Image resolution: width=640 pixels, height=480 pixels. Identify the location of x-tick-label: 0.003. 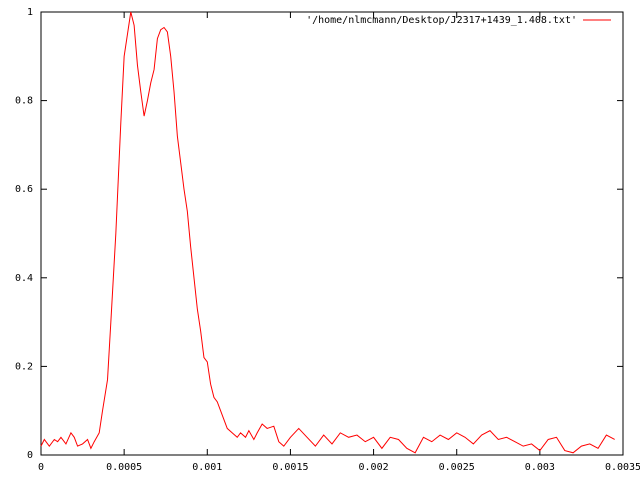
(540, 467).